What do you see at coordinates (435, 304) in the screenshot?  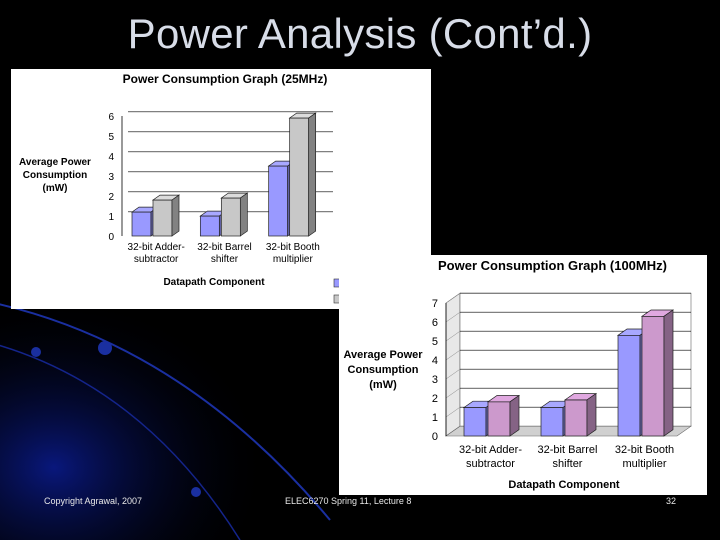 I see `y-tick-label: 7` at bounding box center [435, 304].